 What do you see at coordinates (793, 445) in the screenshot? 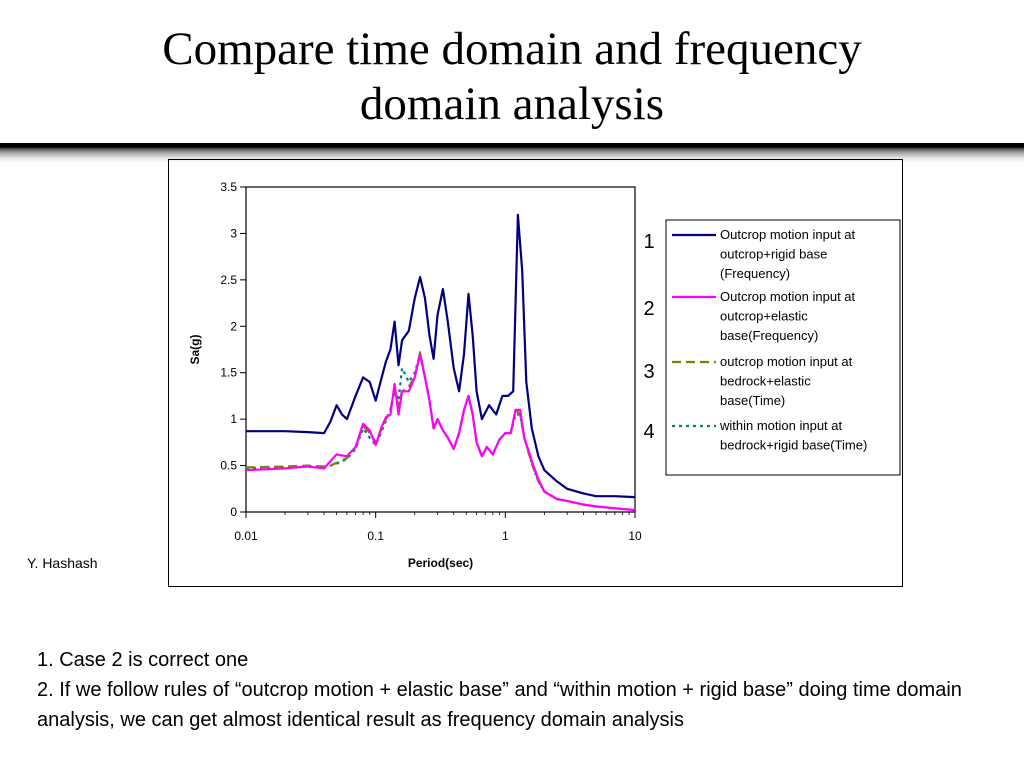
I see `legend-label: bedrock+rigid base(Time)` at bounding box center [793, 445].